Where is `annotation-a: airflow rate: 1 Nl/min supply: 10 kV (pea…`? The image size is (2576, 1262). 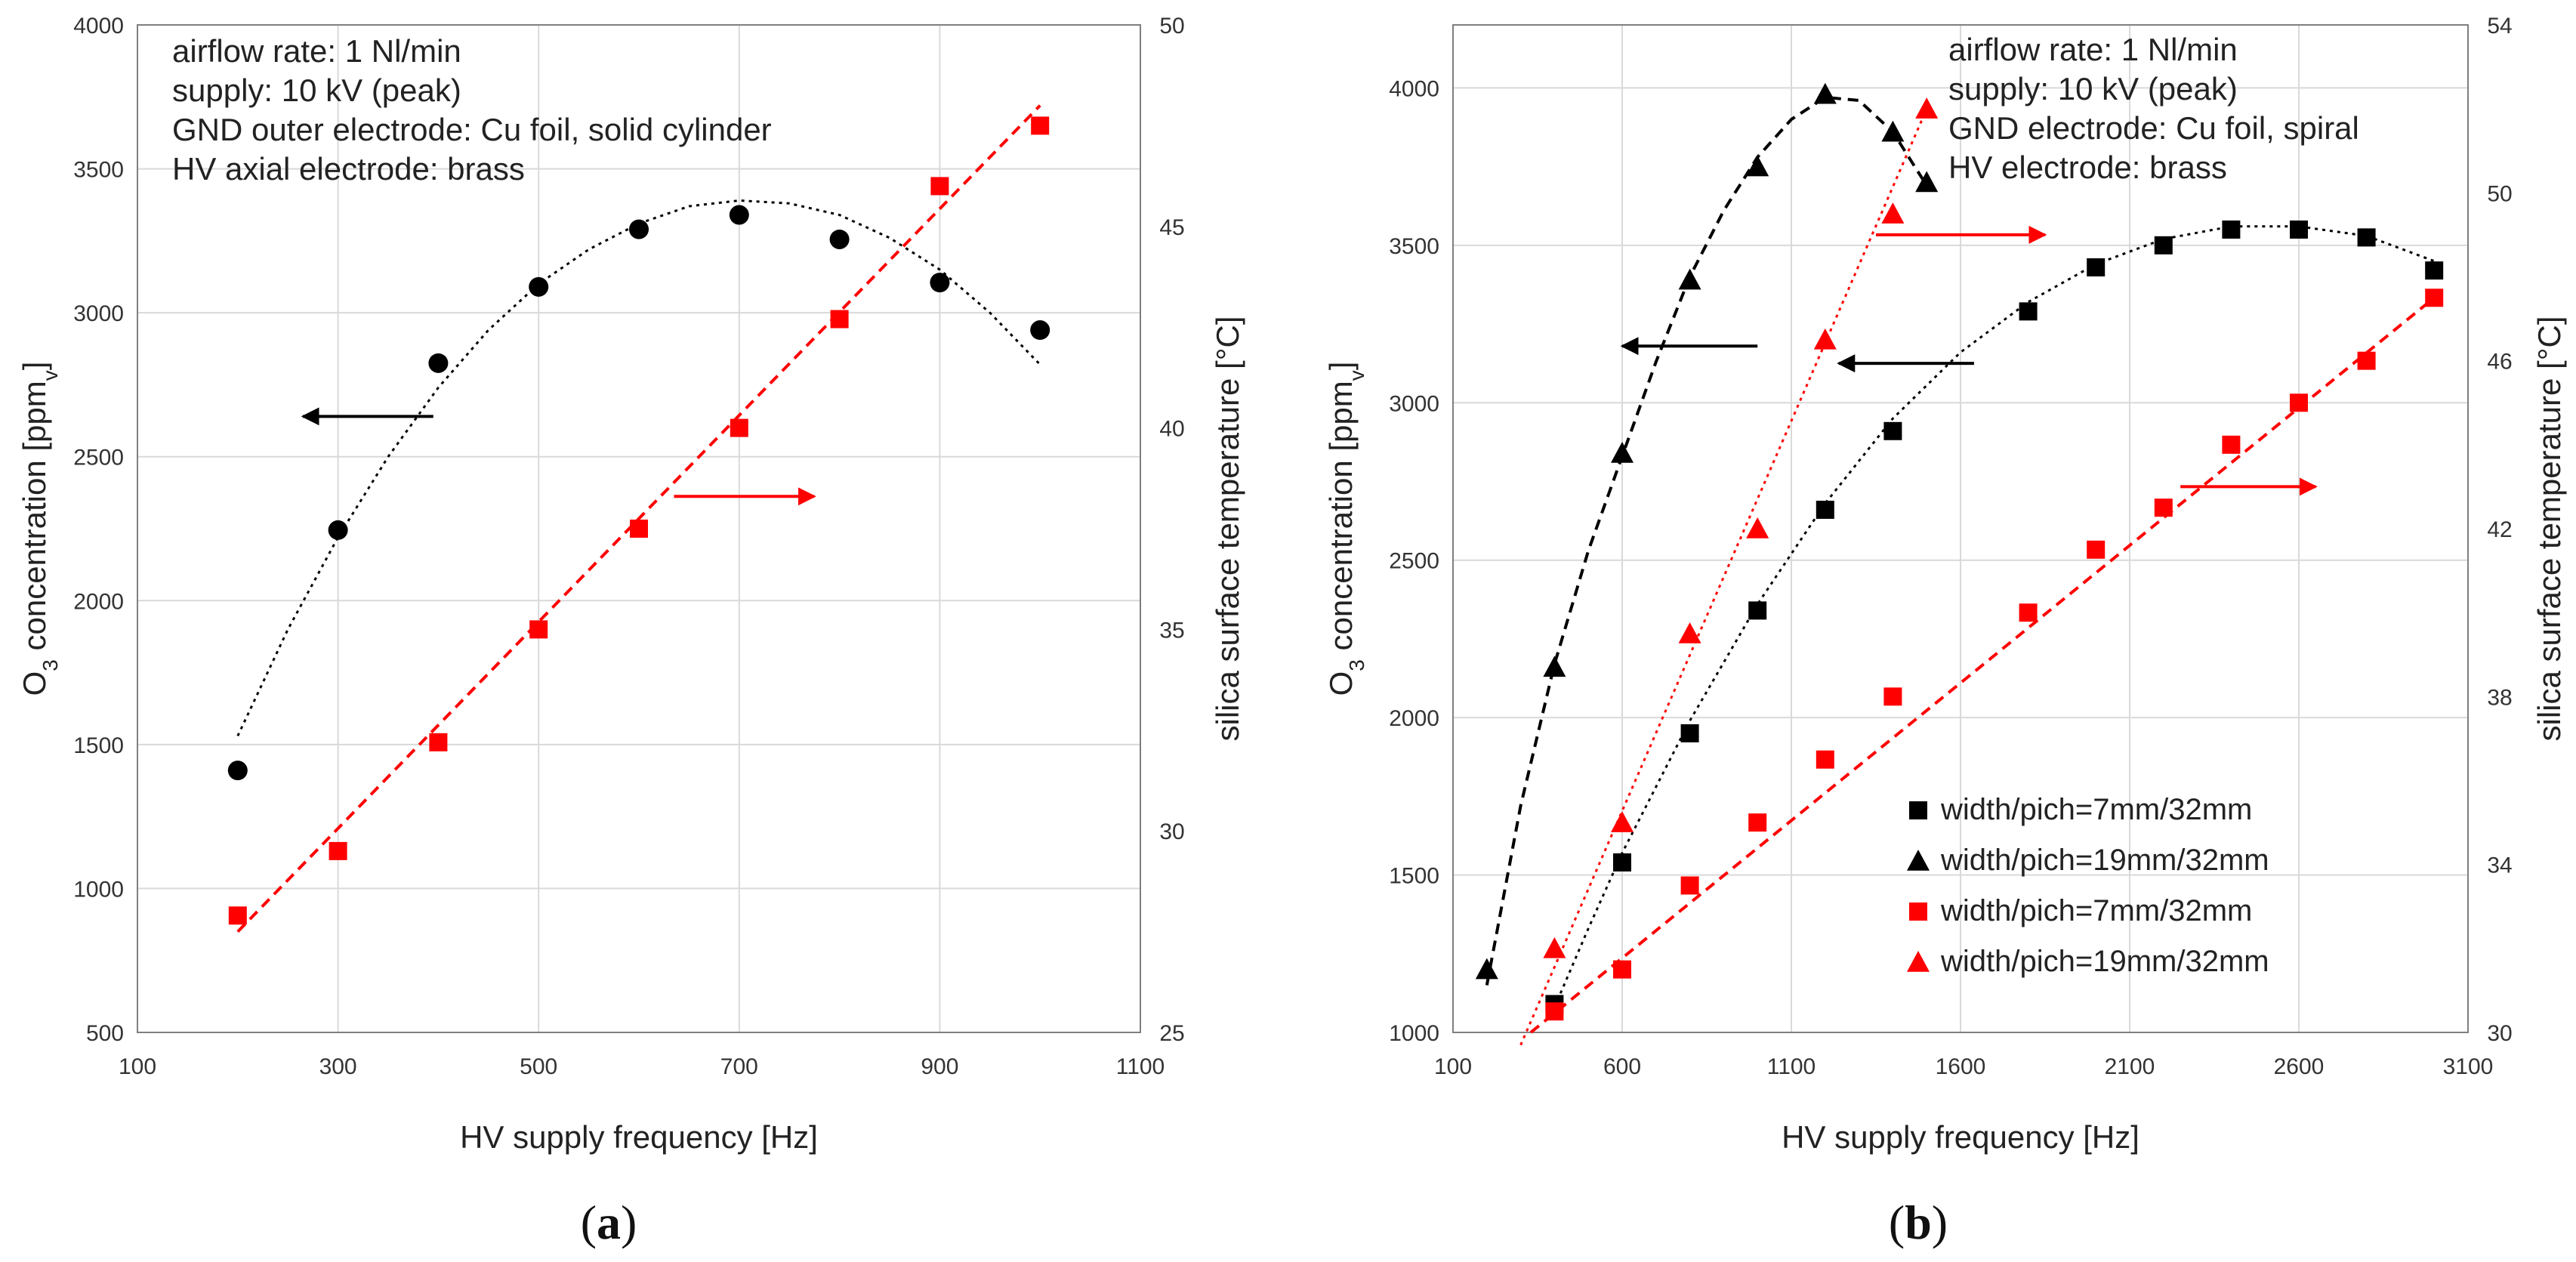 annotation-a: airflow rate: 1 Nl/min supply: 10 kV (pea… is located at coordinates (472, 110).